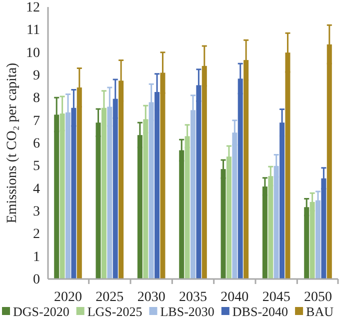 The width and height of the screenshot is (341, 318). What do you see at coordinates (234, 297) in the screenshot?
I see `x-tick-label: 2040` at bounding box center [234, 297].